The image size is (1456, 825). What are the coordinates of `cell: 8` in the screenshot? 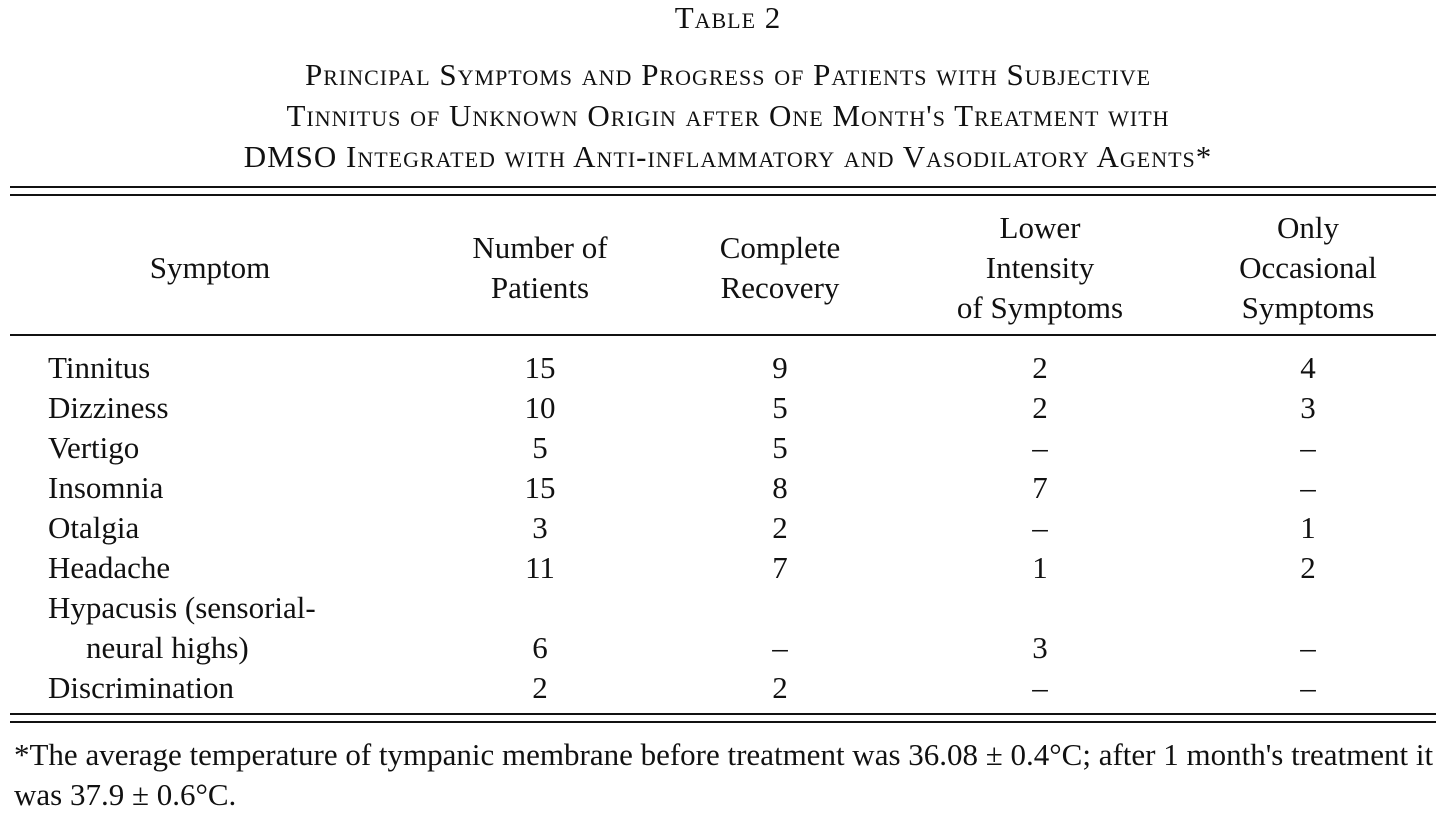 It's located at (780, 487).